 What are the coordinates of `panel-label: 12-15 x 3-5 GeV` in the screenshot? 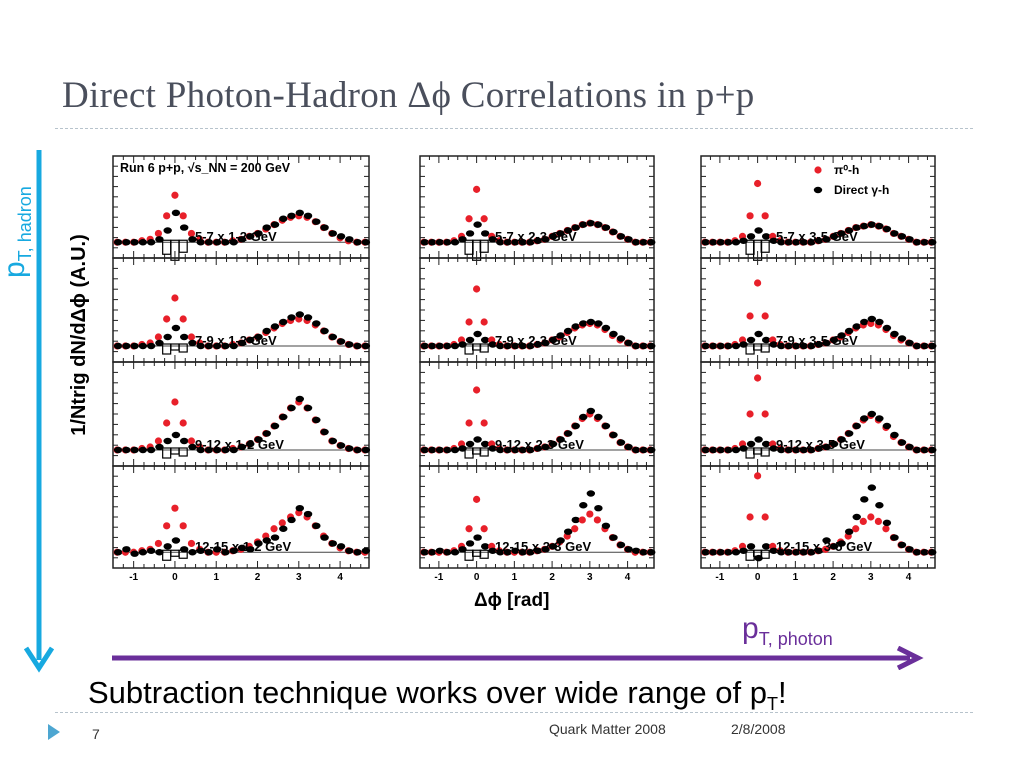 It's located at (824, 546).